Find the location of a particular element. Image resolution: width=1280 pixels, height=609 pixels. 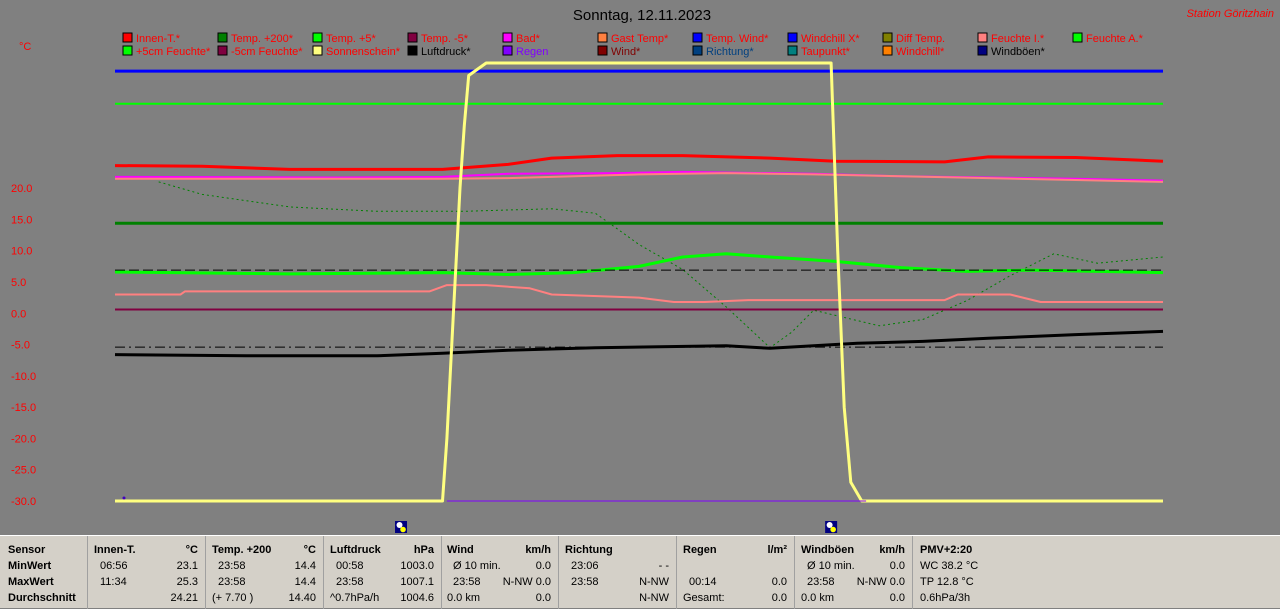

legend-item: Richtung* is located at coordinates (723, 51).